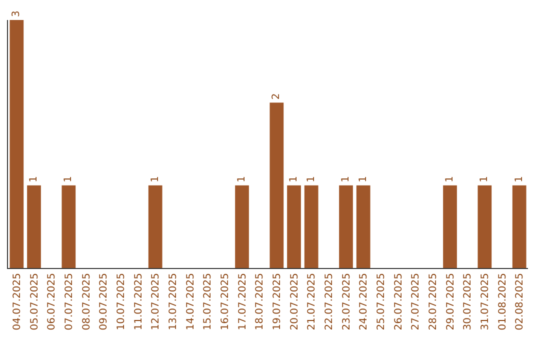  I want to click on x-tick-label: 24.07.2025, so click(364, 301).